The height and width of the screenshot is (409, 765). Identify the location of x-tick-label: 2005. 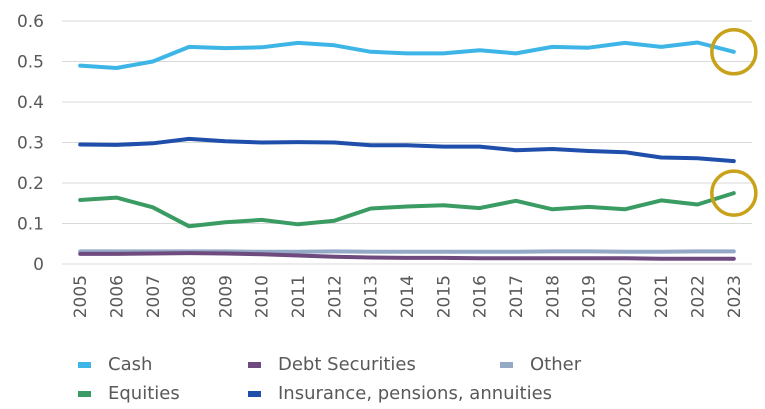
(81, 296).